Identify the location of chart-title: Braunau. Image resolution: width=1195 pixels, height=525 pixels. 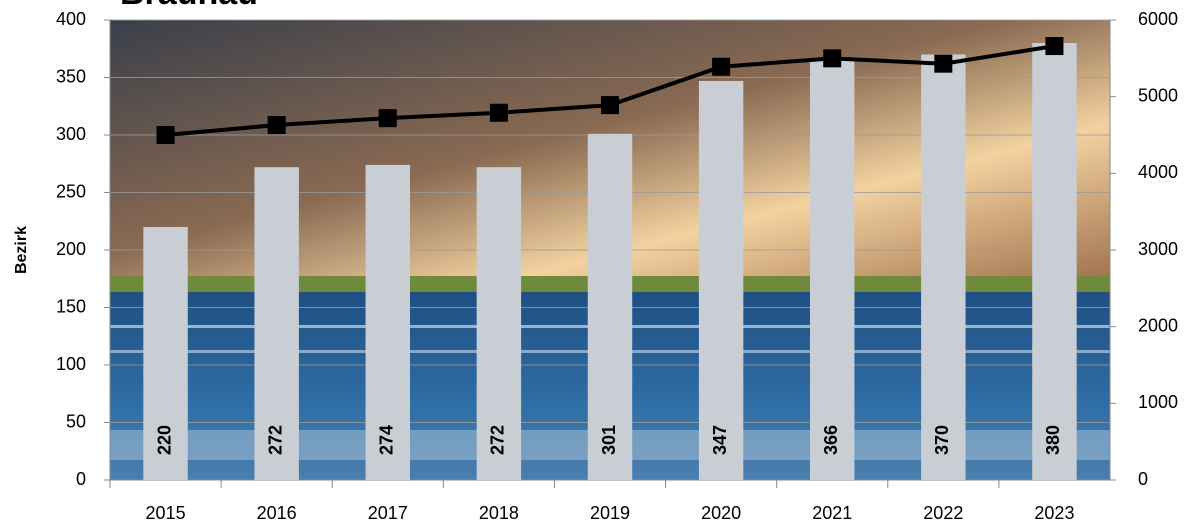
(189, 6).